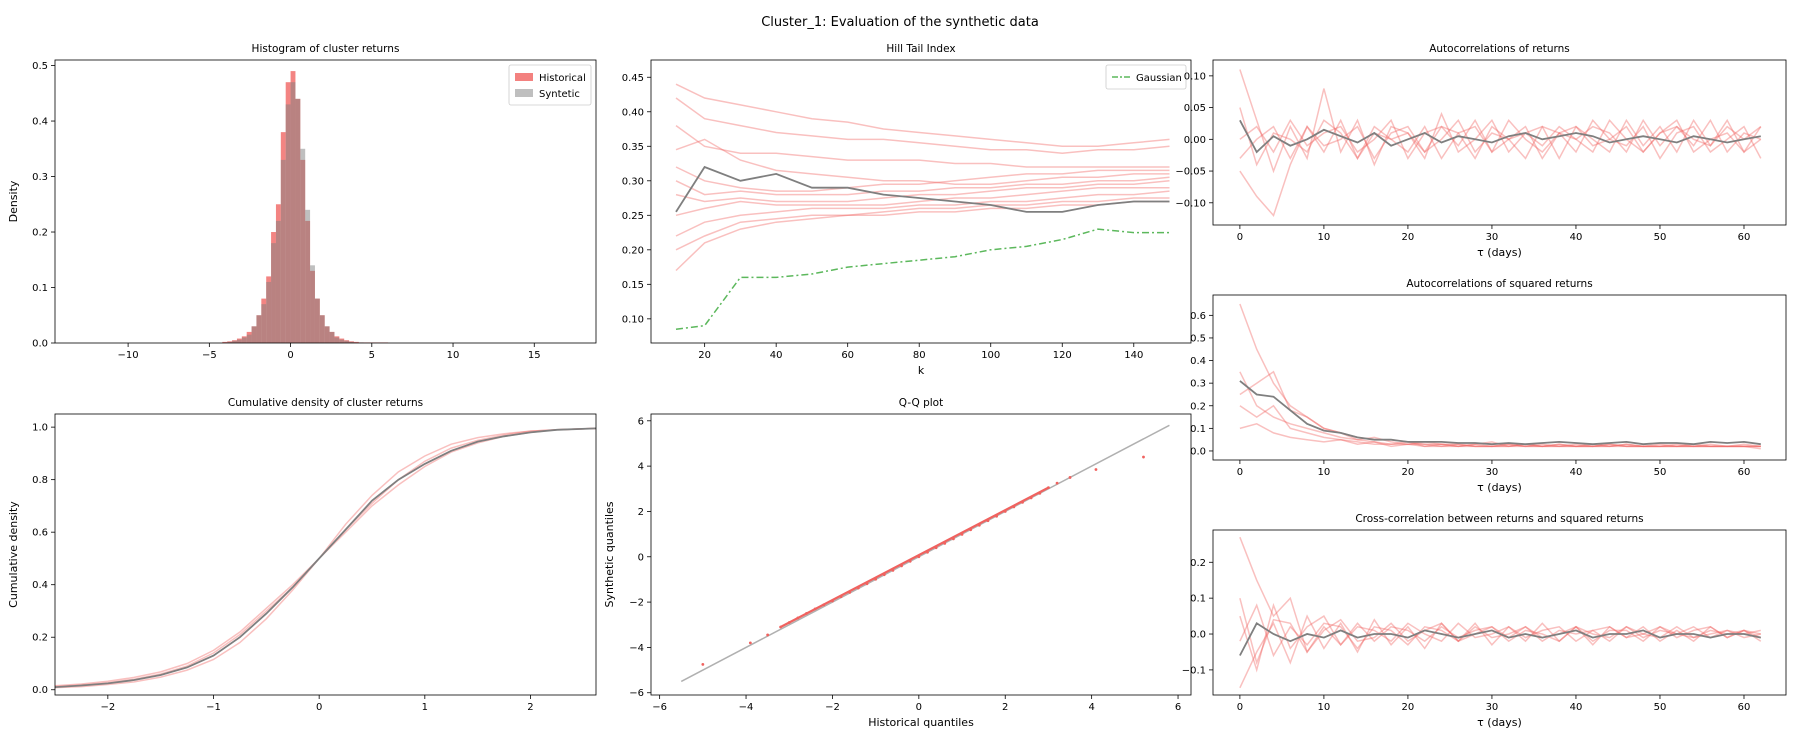  I want to click on plot-area-hill, so click(922, 206).